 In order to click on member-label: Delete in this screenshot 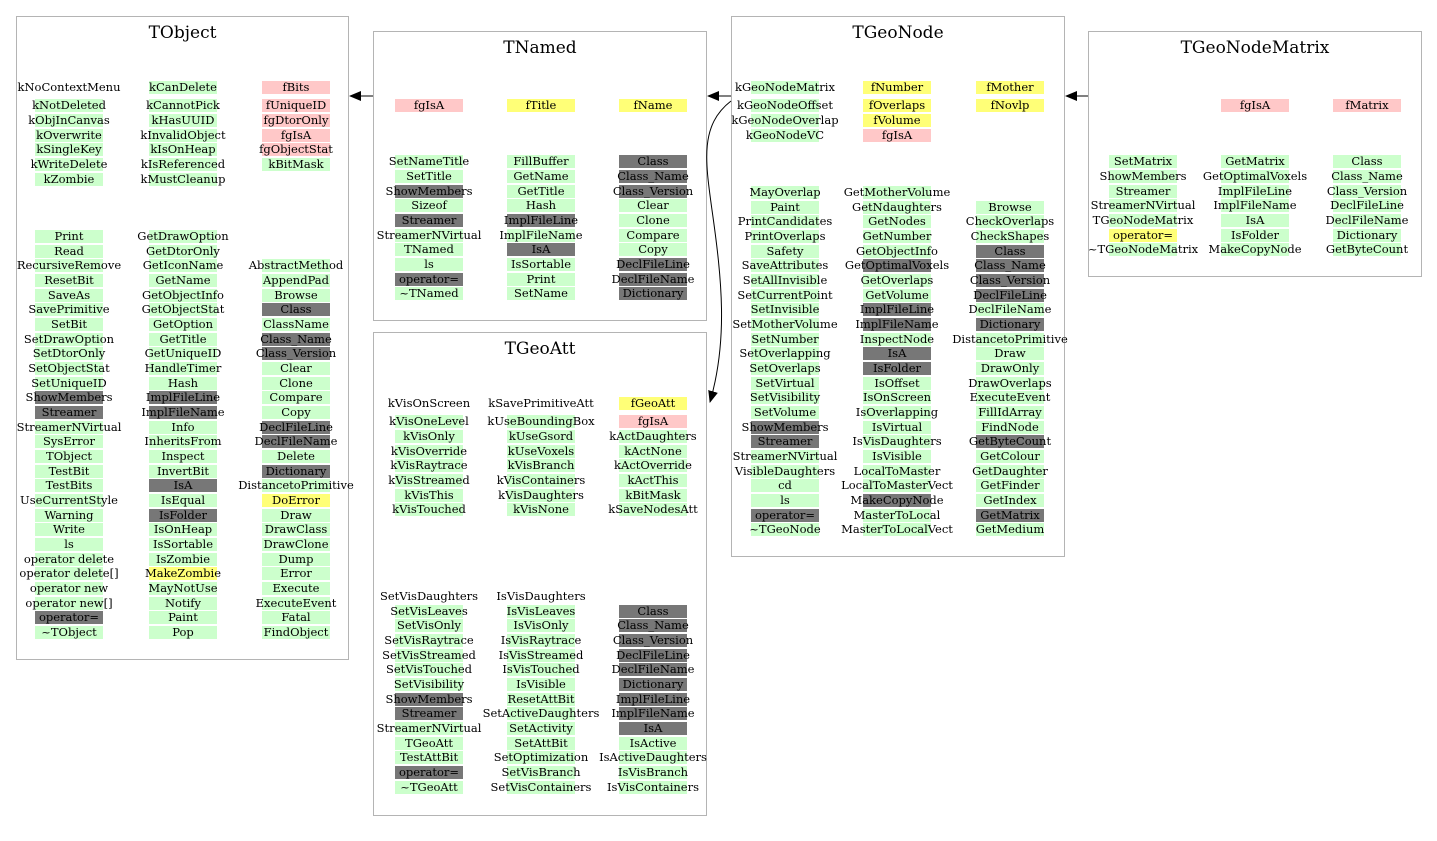, I will do `click(296, 456)`.